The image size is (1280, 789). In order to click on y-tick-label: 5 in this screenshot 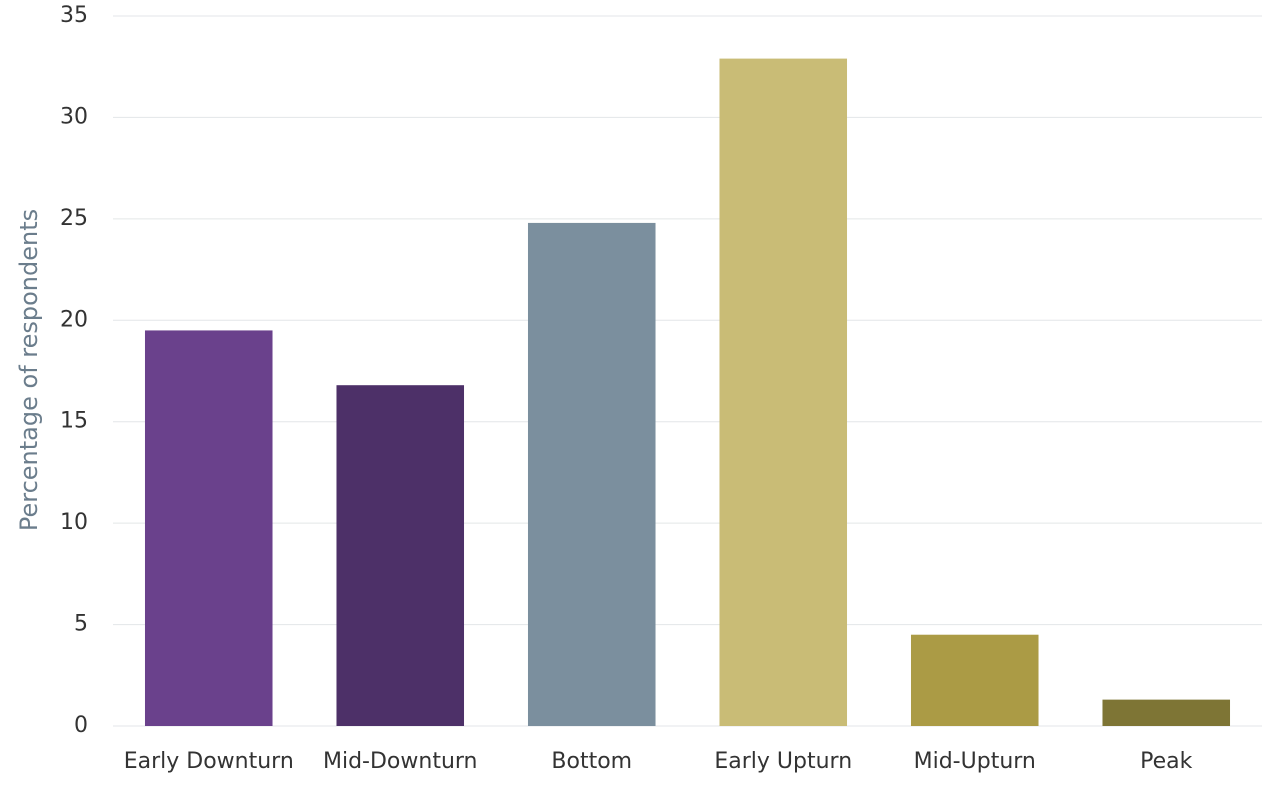, I will do `click(81, 624)`.